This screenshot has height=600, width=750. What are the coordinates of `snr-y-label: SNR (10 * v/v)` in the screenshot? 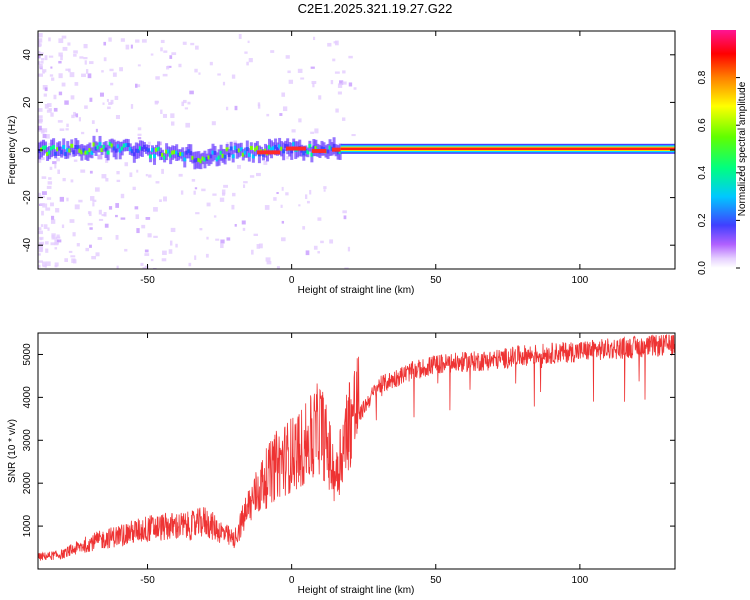 It's located at (12, 451).